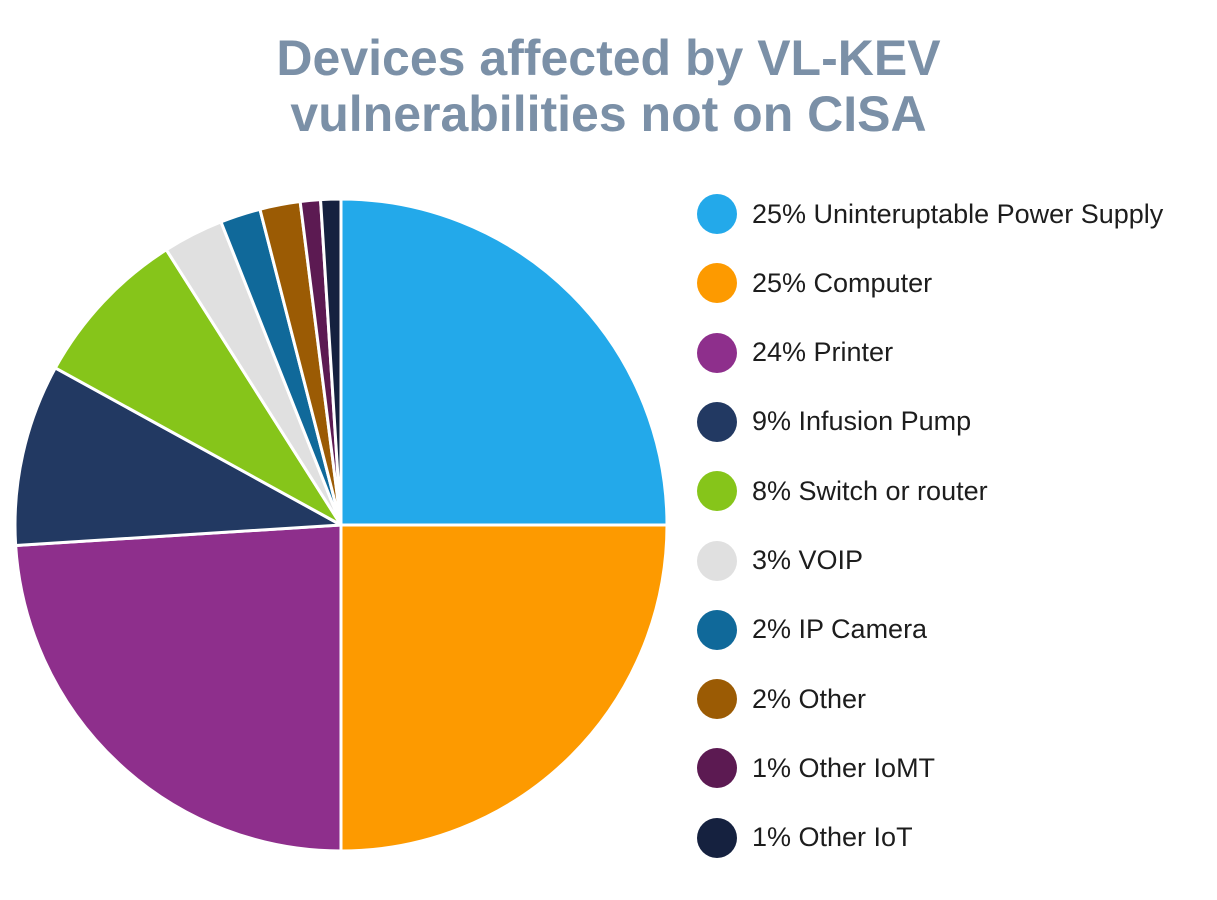 The width and height of the screenshot is (1217, 900). I want to click on legend-label: 8% Switch or router, so click(870, 490).